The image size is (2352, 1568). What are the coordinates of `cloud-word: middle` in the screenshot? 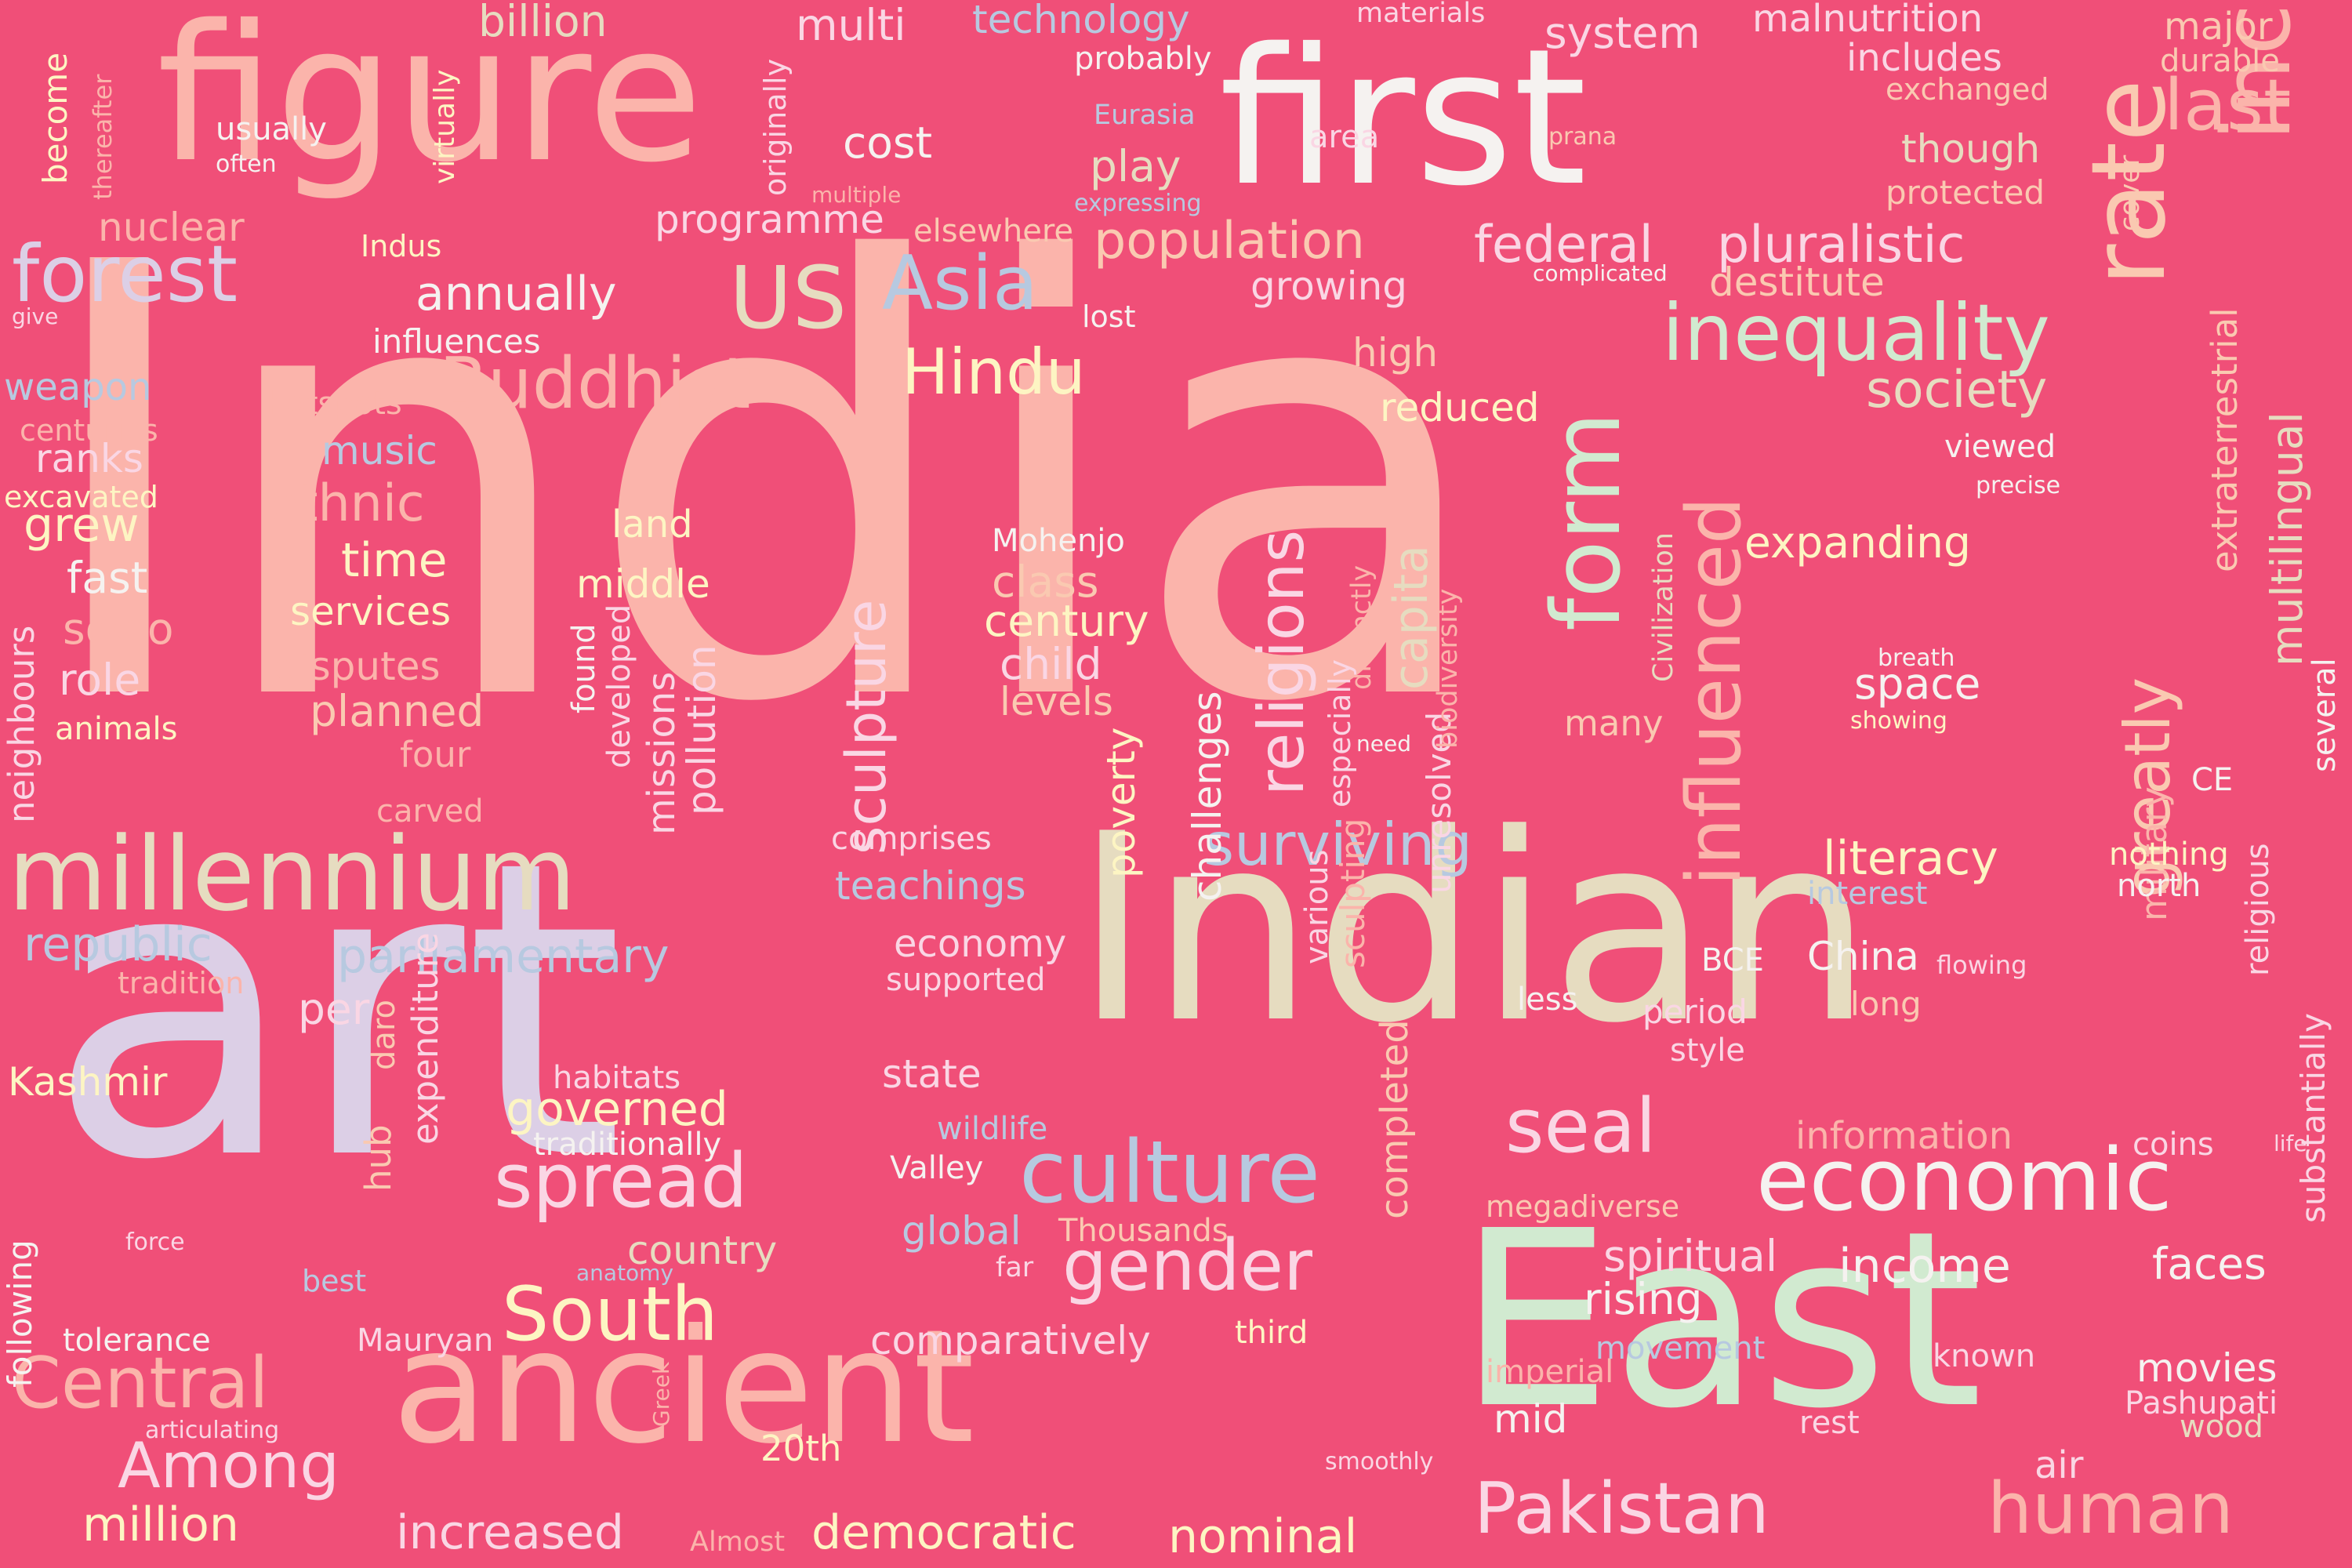 It's located at (643, 584).